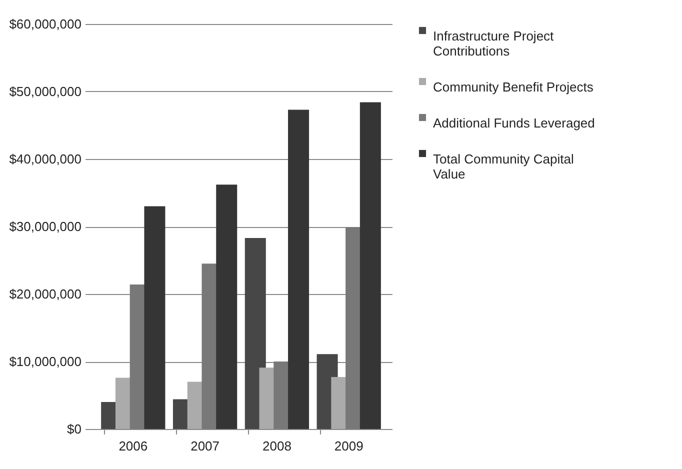 The height and width of the screenshot is (469, 682). Describe the element at coordinates (503, 167) in the screenshot. I see `legend-label: Total Community Capital Value` at that location.